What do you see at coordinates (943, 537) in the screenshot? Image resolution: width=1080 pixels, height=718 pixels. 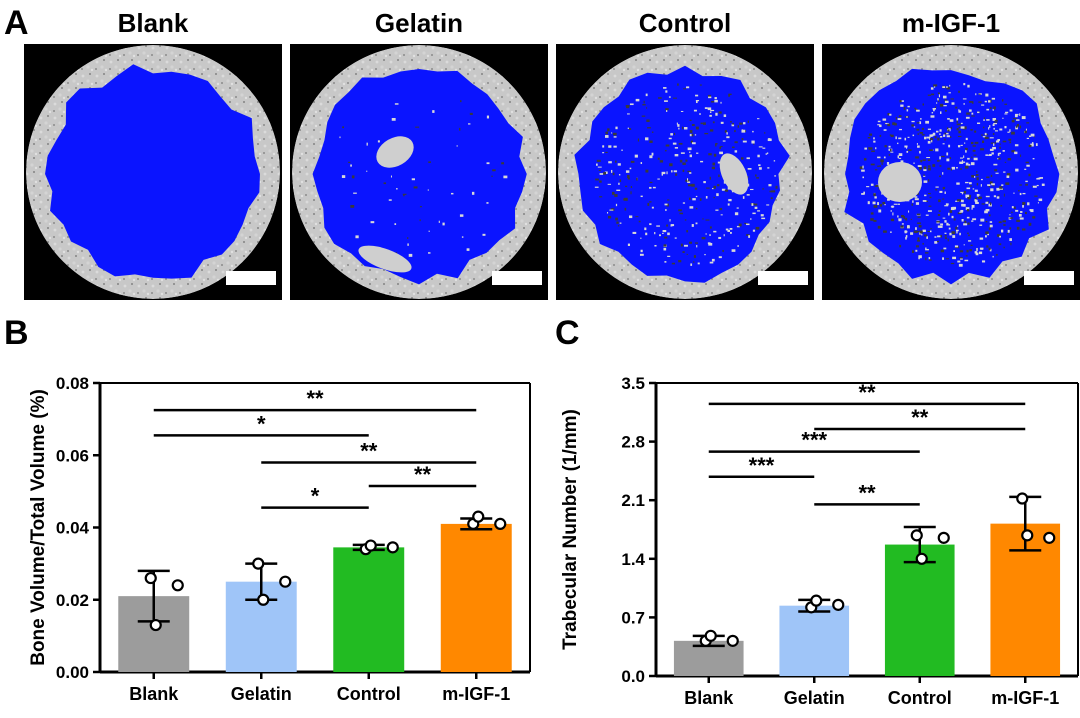 I see `data-point` at bounding box center [943, 537].